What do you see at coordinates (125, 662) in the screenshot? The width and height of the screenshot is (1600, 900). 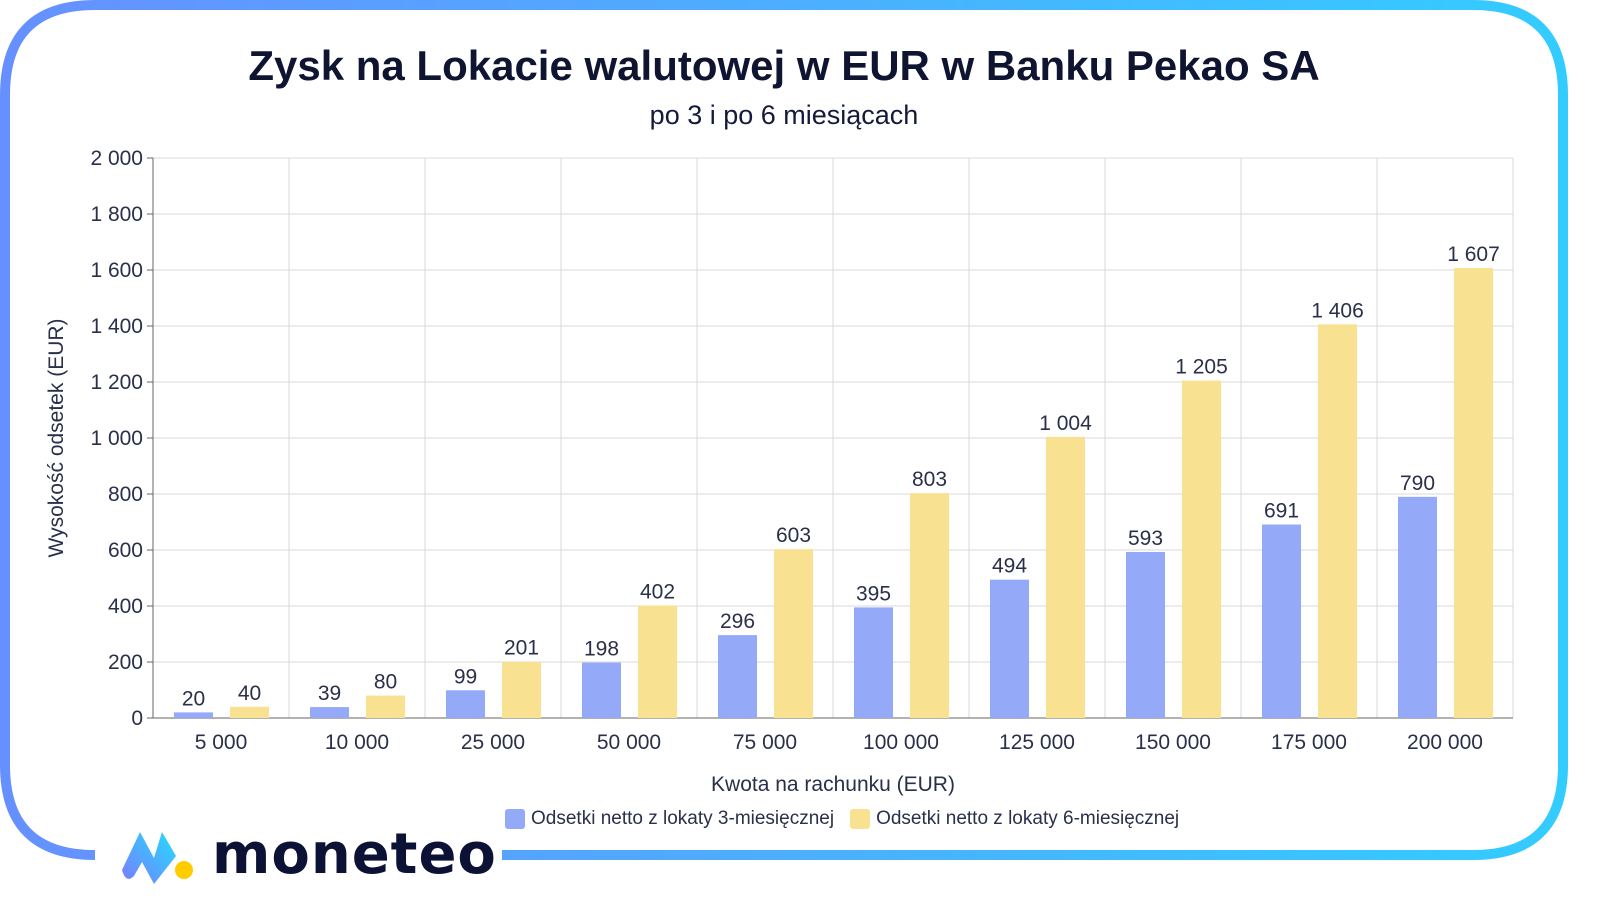 I see `y-tick-label: 200` at bounding box center [125, 662].